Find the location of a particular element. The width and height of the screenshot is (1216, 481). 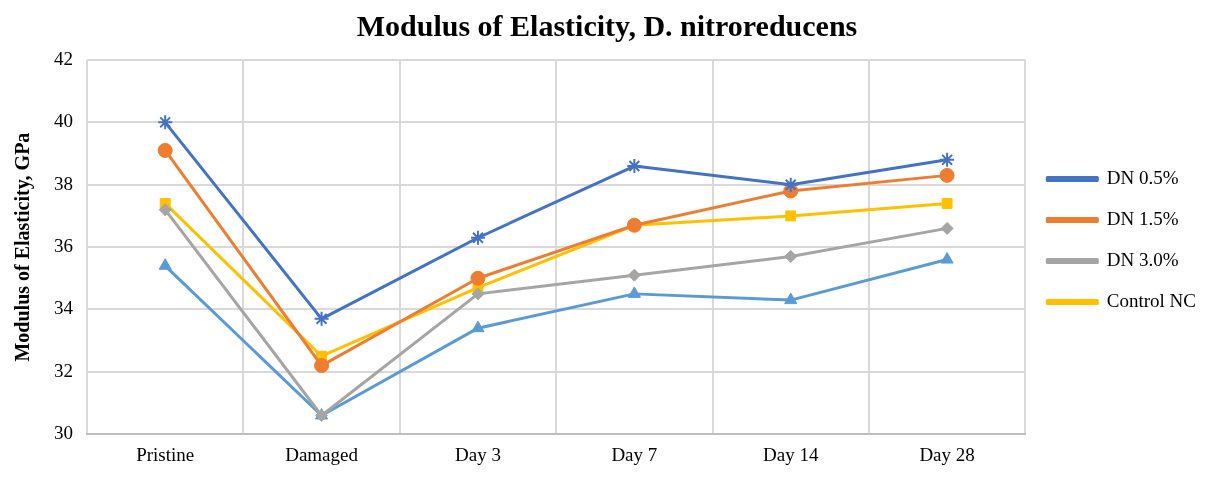

x-tick-label: Day 14 is located at coordinates (791, 454).